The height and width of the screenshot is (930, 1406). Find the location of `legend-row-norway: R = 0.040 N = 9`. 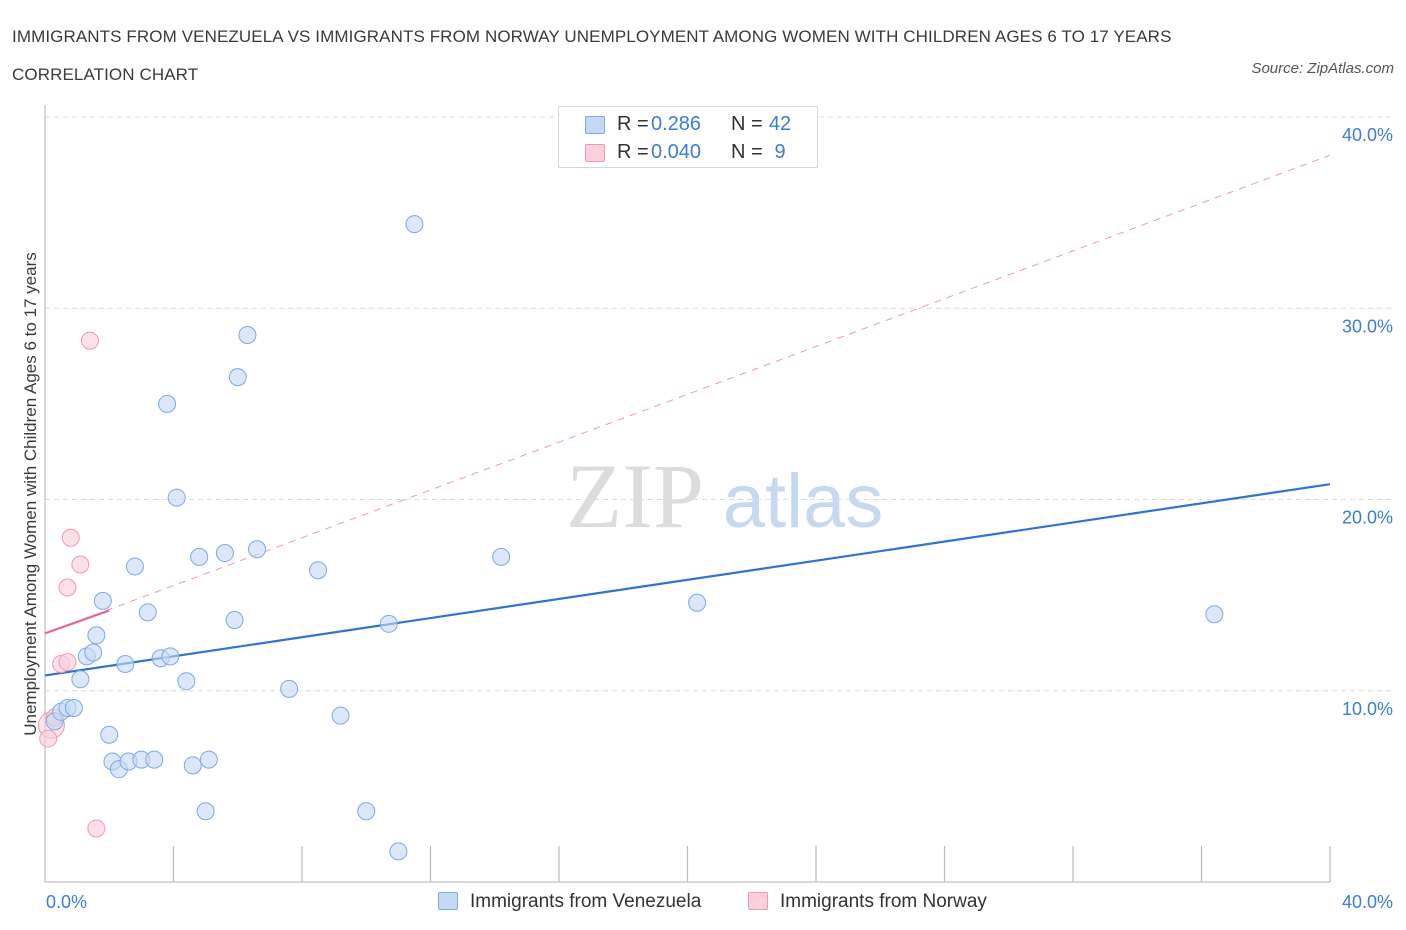

legend-row-norway: R = 0.040 N = 9 is located at coordinates (688, 152).